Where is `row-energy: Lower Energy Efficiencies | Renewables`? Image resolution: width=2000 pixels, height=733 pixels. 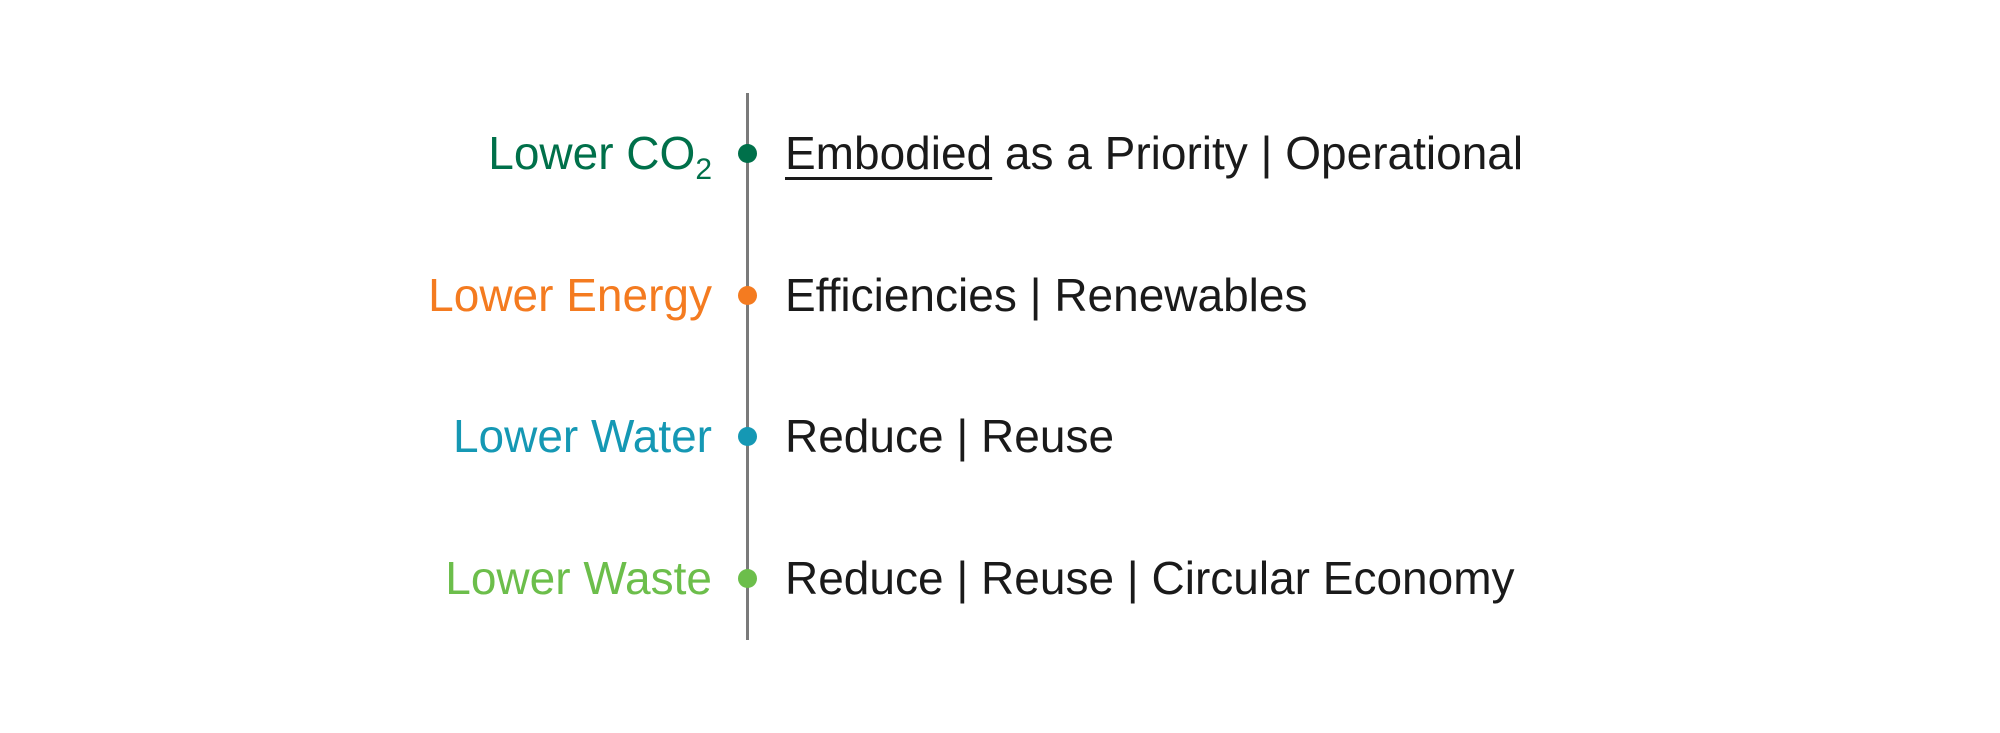
row-energy: Lower Energy Efficiencies | Renewables is located at coordinates (1000, 295).